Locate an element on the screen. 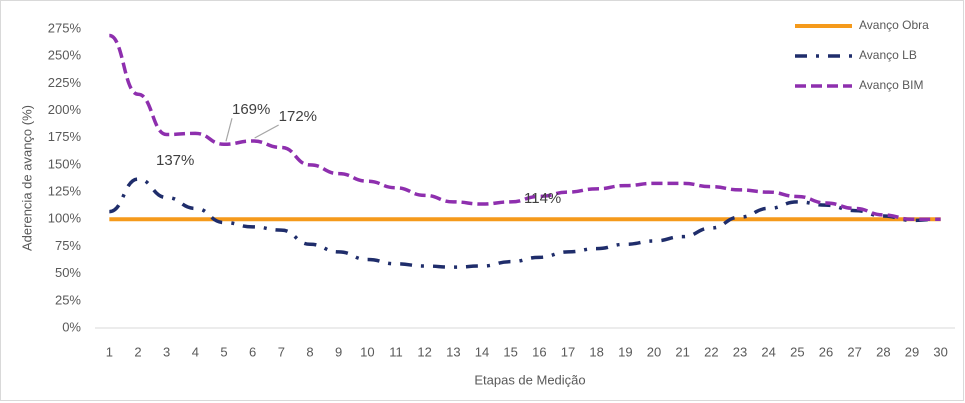 Image resolution: width=965 pixels, height=403 pixels. x-tick-label: 17 is located at coordinates (568, 351).